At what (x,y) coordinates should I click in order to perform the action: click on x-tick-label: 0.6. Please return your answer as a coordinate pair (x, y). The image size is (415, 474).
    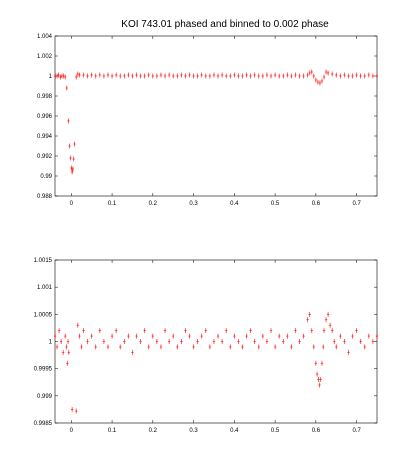
    Looking at the image, I should click on (316, 204).